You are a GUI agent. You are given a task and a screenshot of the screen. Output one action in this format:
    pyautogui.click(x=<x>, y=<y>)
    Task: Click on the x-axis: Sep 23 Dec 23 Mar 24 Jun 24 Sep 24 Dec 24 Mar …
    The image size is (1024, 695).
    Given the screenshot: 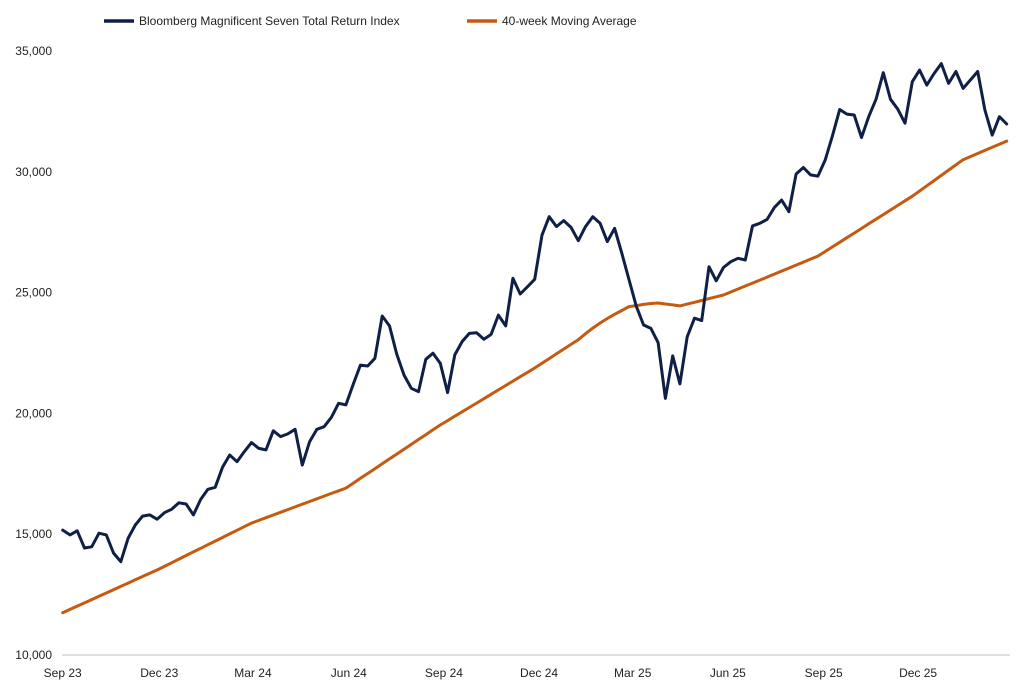 What is the action you would take?
    pyautogui.click(x=491, y=673)
    